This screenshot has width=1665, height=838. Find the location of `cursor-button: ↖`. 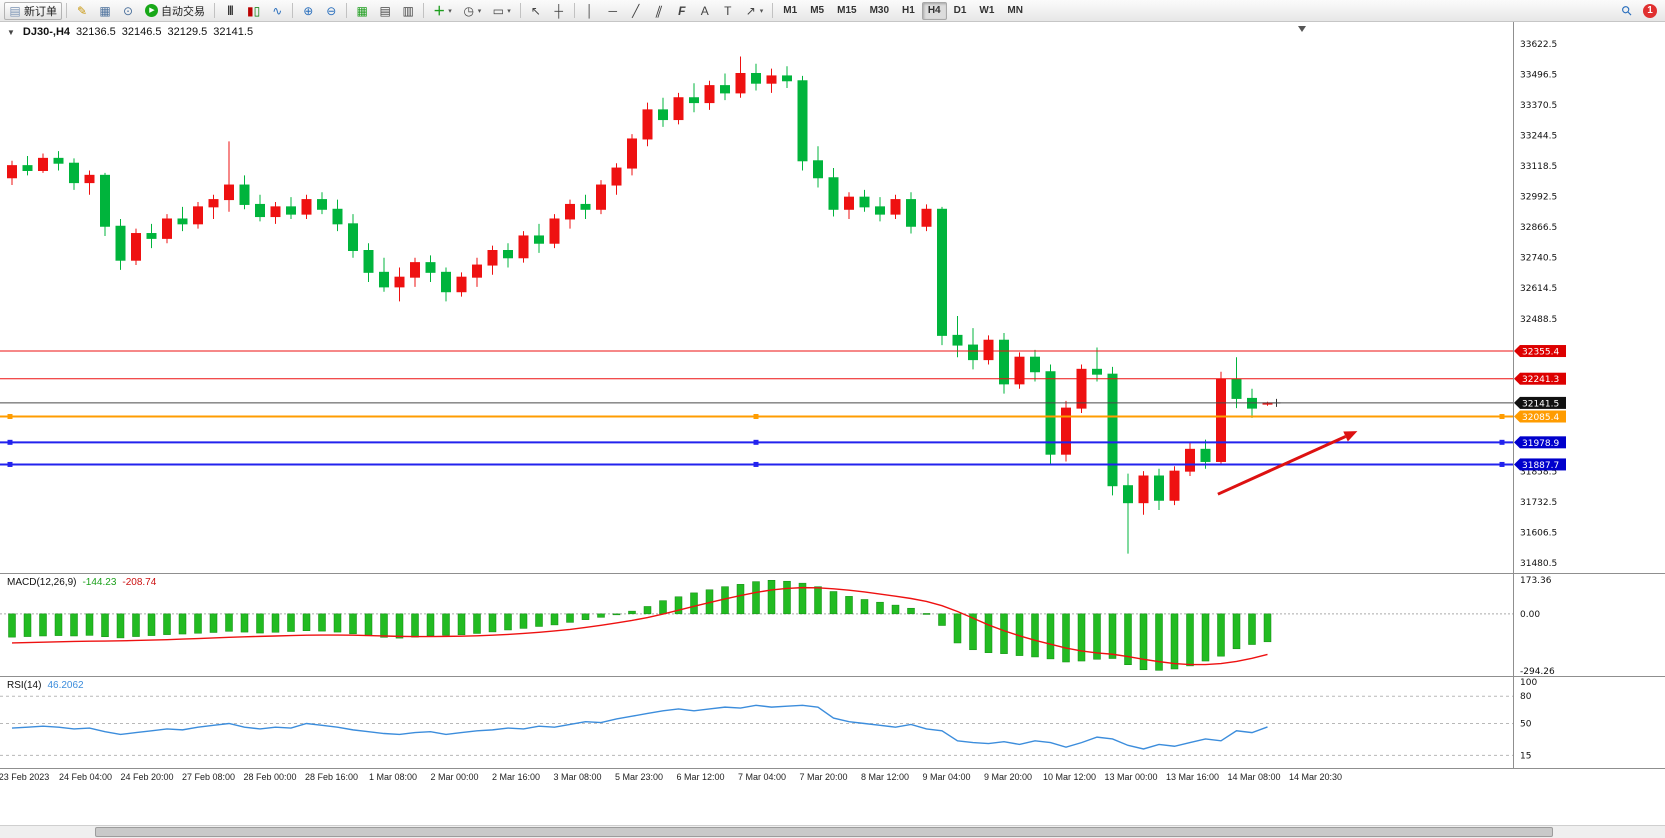

cursor-button: ↖ is located at coordinates (536, 11).